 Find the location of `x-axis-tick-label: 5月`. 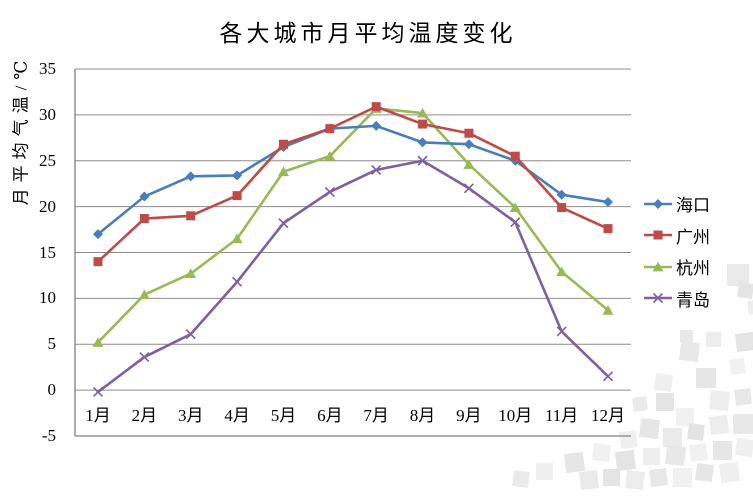

x-axis-tick-label: 5月 is located at coordinates (283, 415).